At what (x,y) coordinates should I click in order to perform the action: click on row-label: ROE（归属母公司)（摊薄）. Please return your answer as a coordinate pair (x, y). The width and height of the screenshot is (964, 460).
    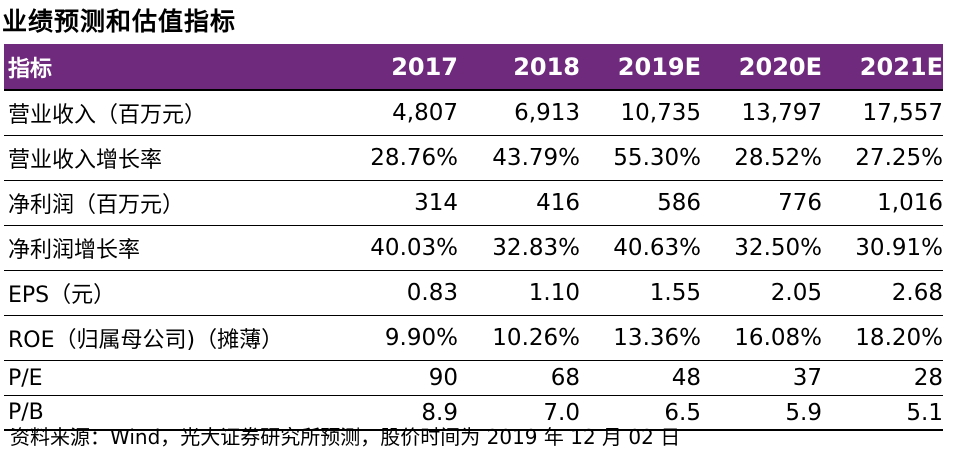
    Looking at the image, I should click on (146, 340).